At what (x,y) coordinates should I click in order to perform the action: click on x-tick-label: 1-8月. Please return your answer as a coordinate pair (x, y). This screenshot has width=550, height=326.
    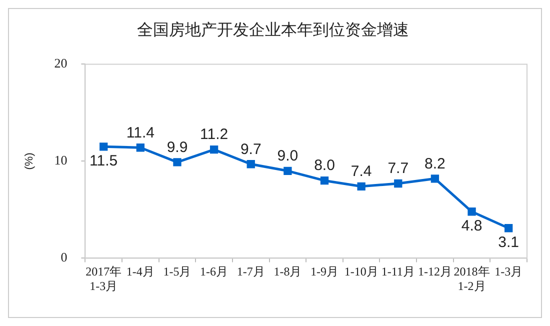
    Looking at the image, I should click on (288, 271).